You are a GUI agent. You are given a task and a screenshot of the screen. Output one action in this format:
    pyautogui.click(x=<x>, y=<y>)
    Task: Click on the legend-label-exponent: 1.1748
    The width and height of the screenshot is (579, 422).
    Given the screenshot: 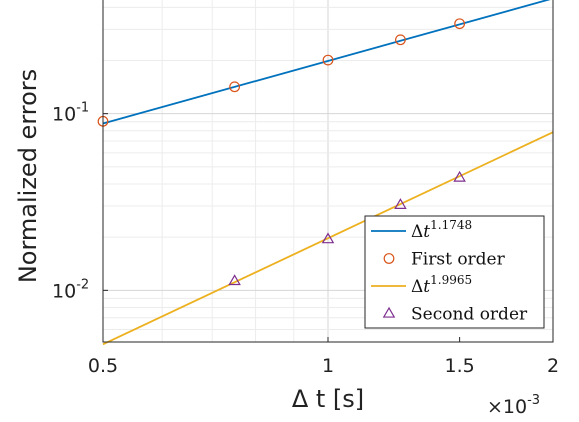 What is the action you would take?
    pyautogui.click(x=451, y=225)
    